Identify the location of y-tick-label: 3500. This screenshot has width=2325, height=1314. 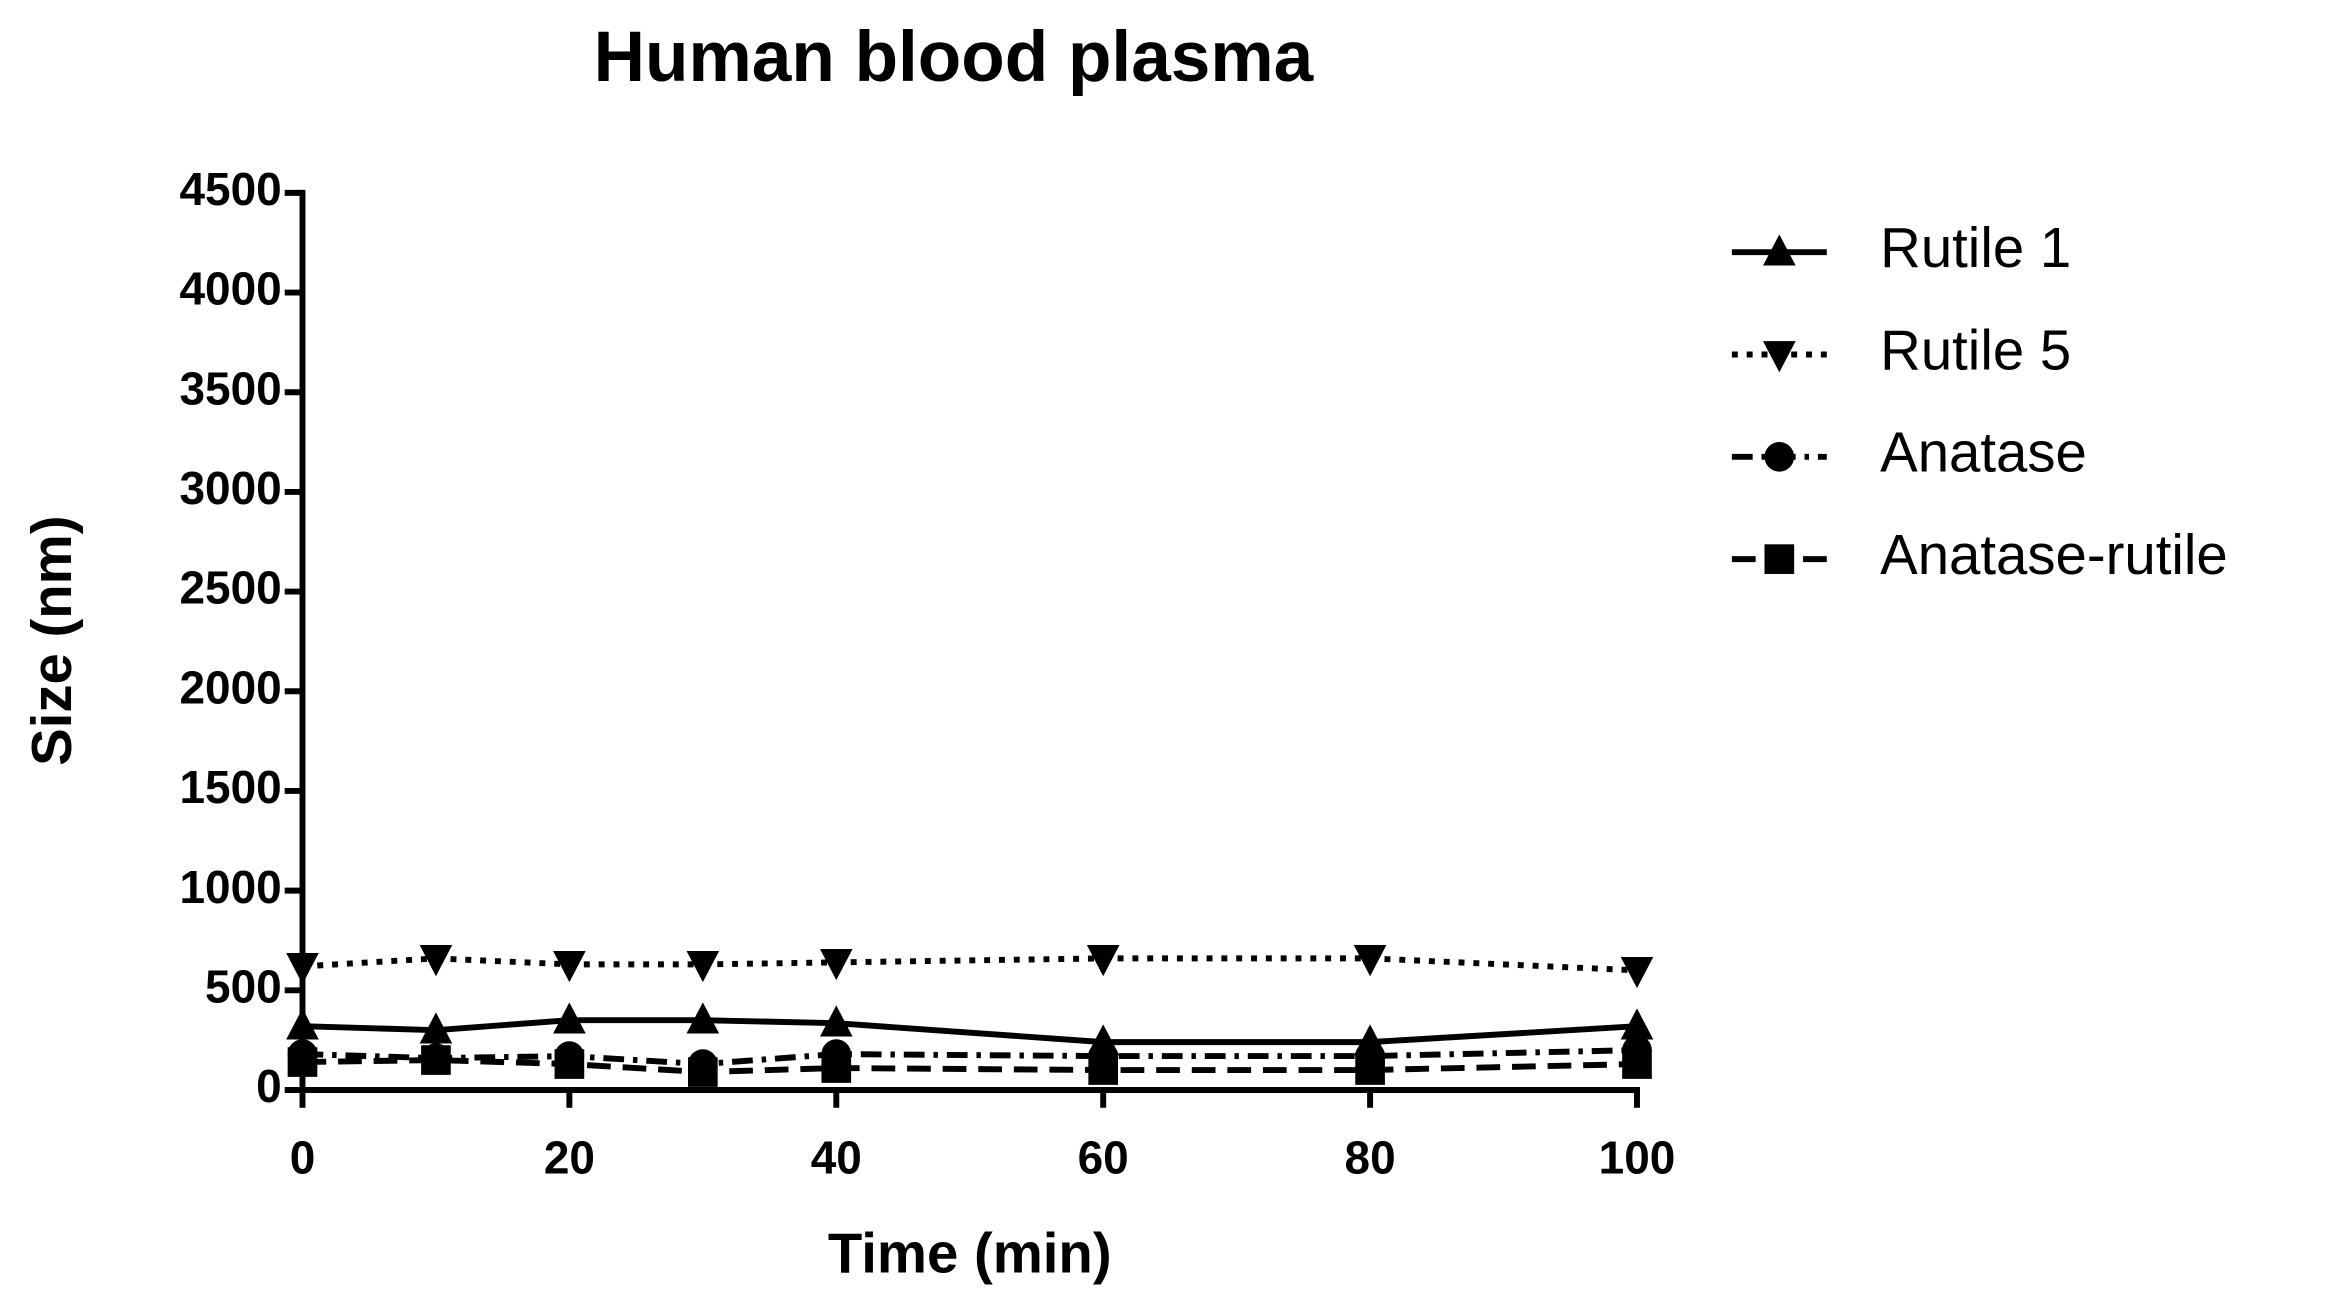
(230, 388).